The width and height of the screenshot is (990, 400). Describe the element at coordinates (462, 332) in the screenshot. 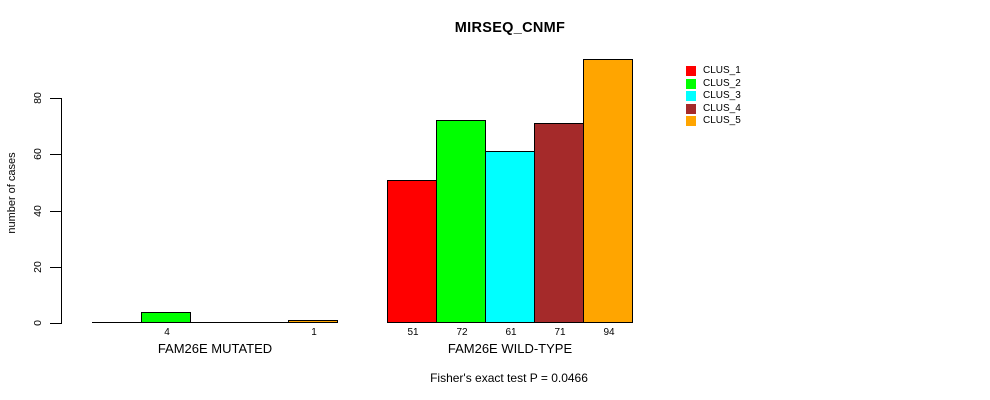

I see `bar-value-label: 72` at that location.